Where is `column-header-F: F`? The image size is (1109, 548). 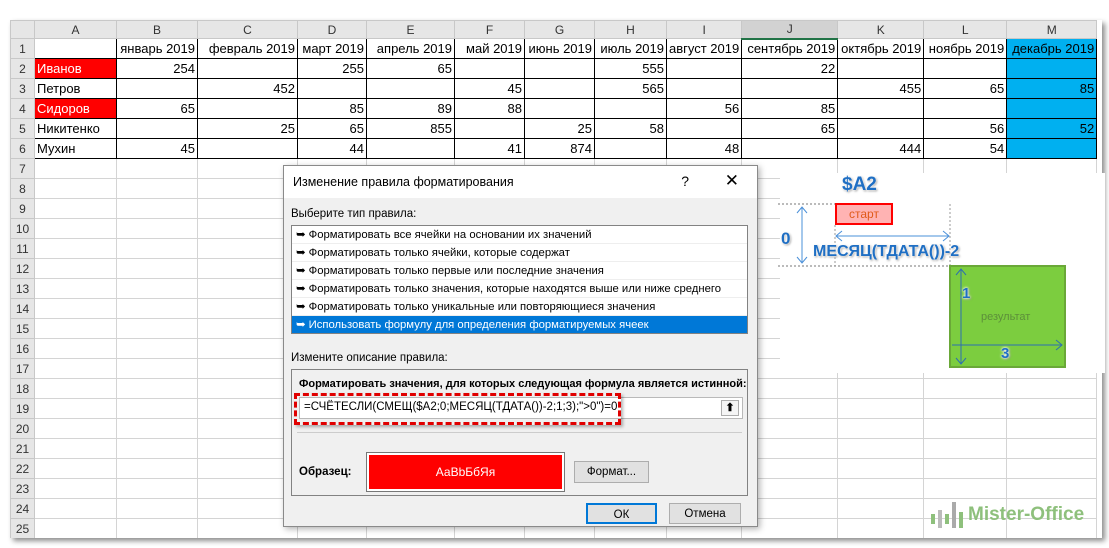 column-header-F: F is located at coordinates (489, 29).